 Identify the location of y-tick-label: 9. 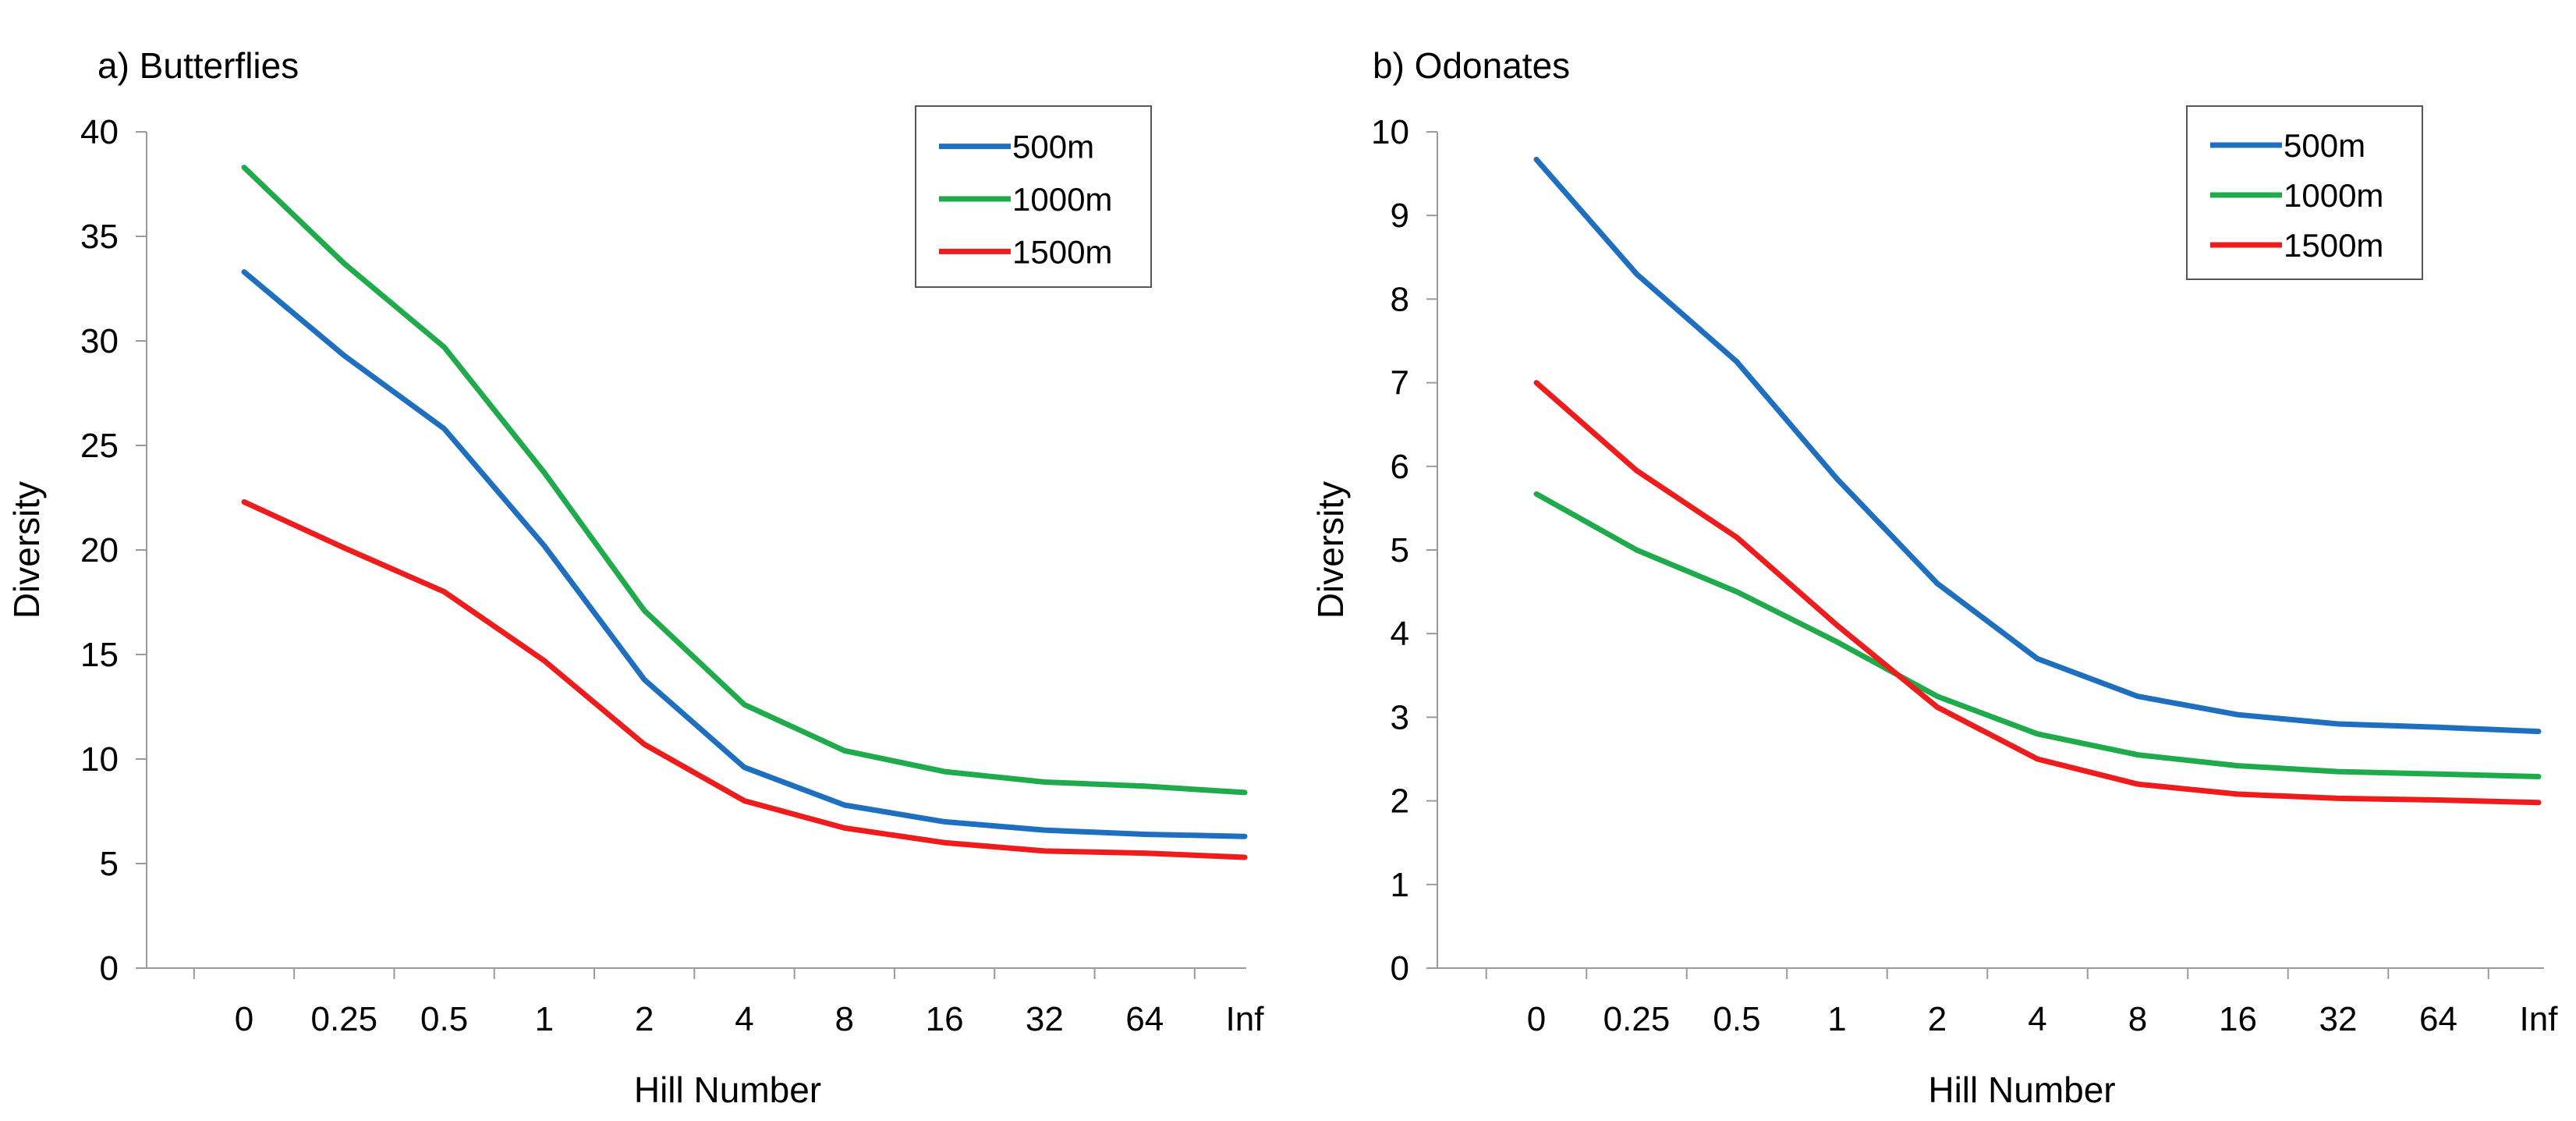
(1400, 216).